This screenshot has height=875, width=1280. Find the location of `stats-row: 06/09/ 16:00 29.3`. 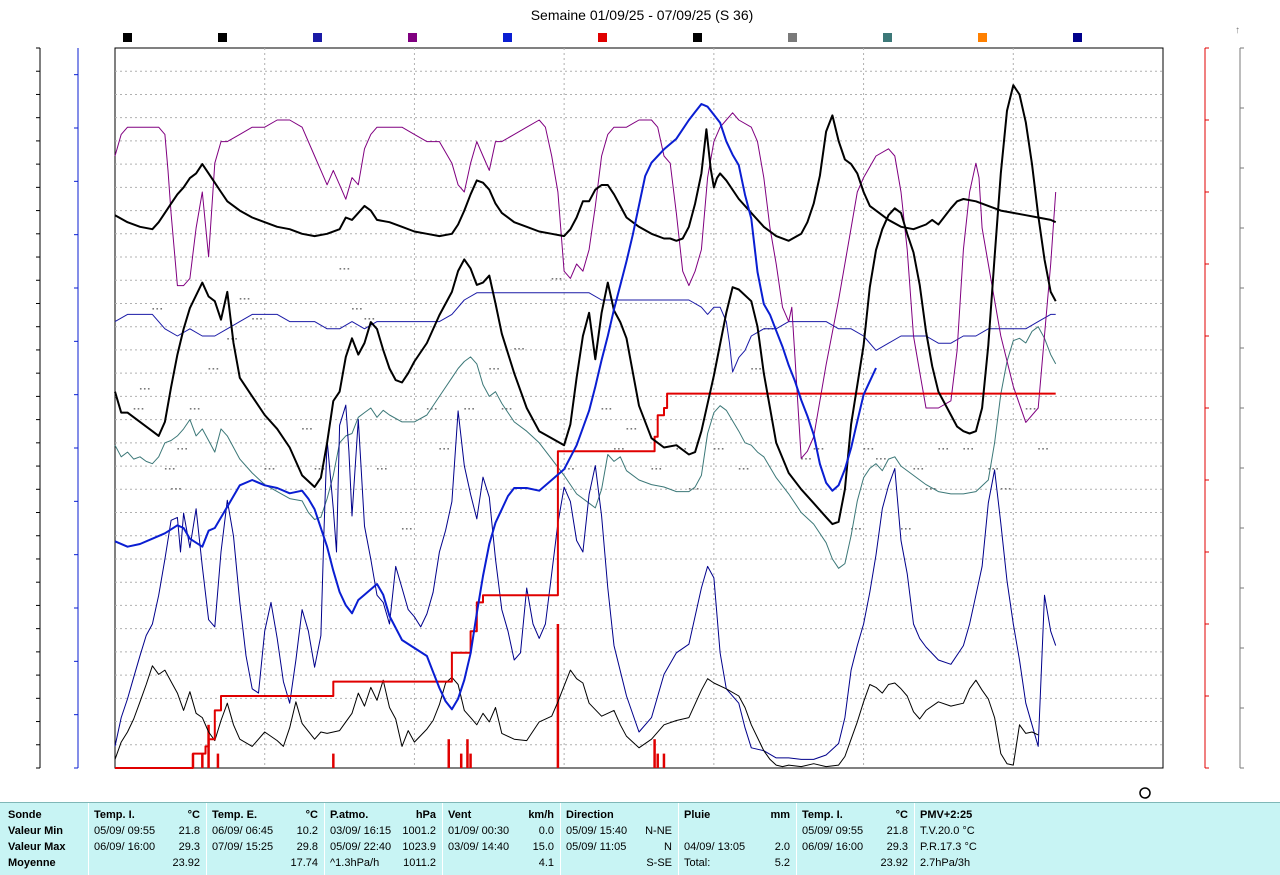

stats-row: 06/09/ 16:00 29.3 is located at coordinates (855, 847).